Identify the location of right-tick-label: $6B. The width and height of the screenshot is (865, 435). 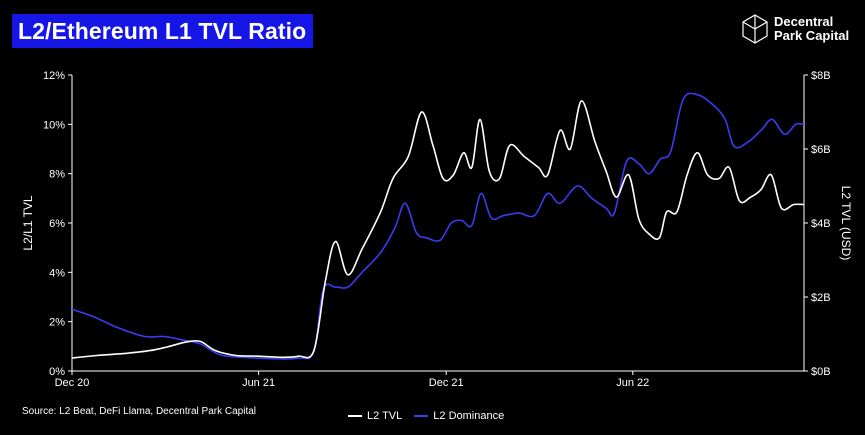
(821, 150).